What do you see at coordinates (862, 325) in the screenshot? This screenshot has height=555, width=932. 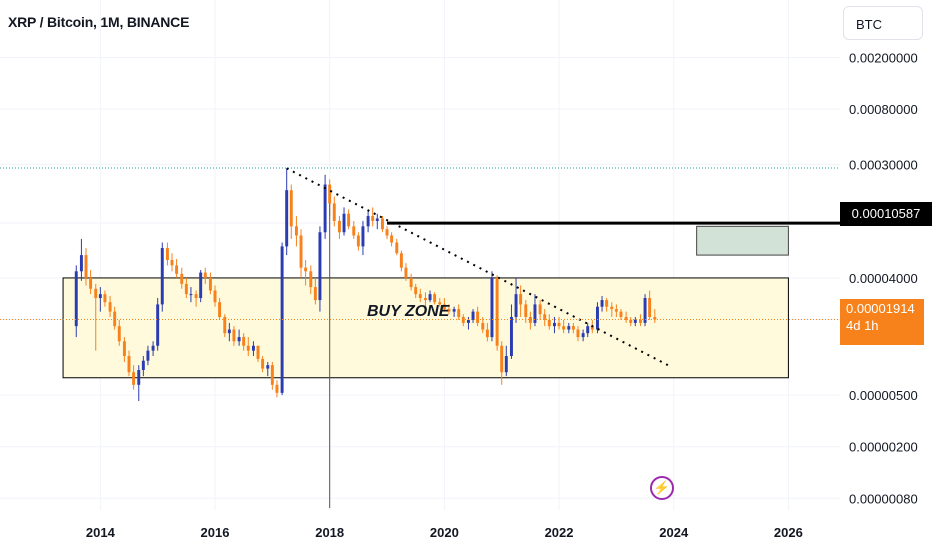 I see `bar-countdown: 4d 1h` at bounding box center [862, 325].